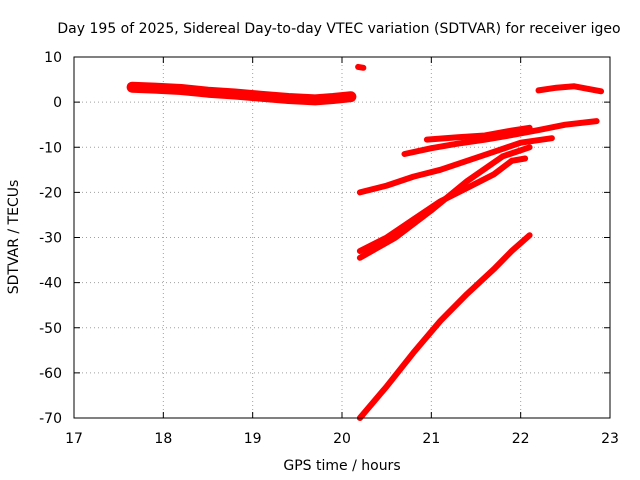 This screenshot has width=640, height=480. I want to click on y-tick-label: -50, so click(50, 329).